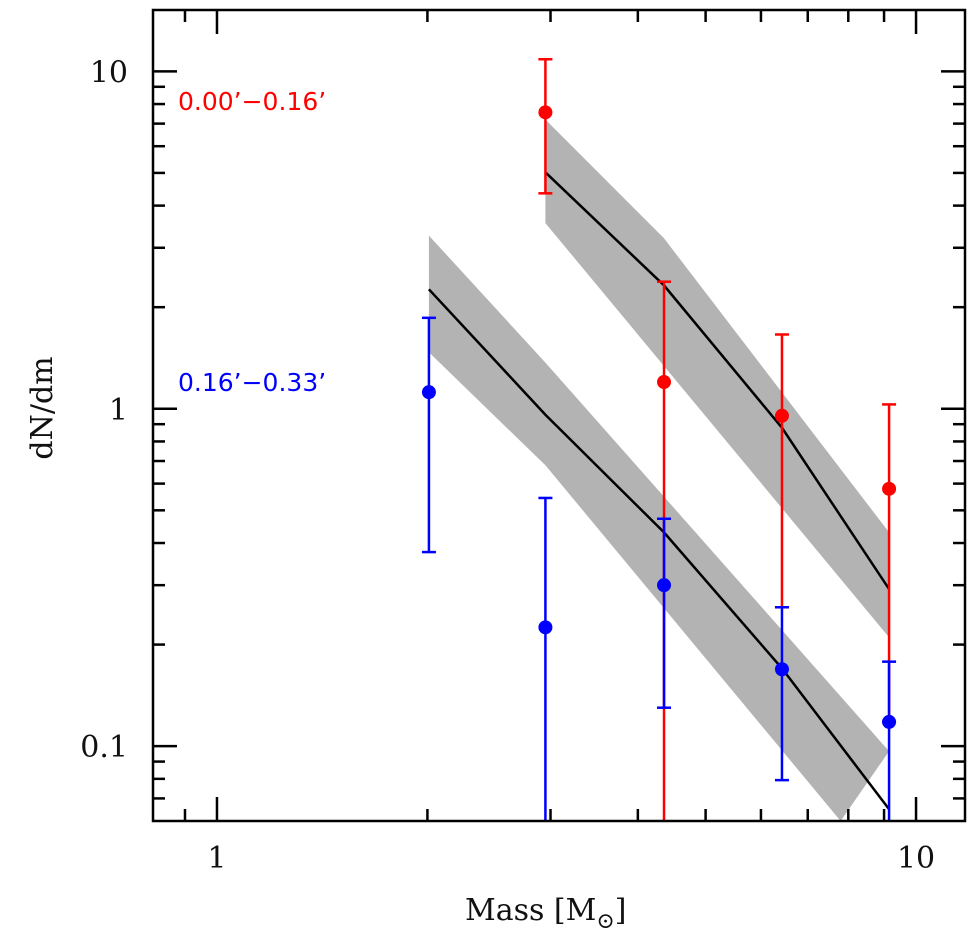 This screenshot has width=978, height=938. Describe the element at coordinates (621, 910) in the screenshot. I see `x-axis-title-close: ]` at that location.